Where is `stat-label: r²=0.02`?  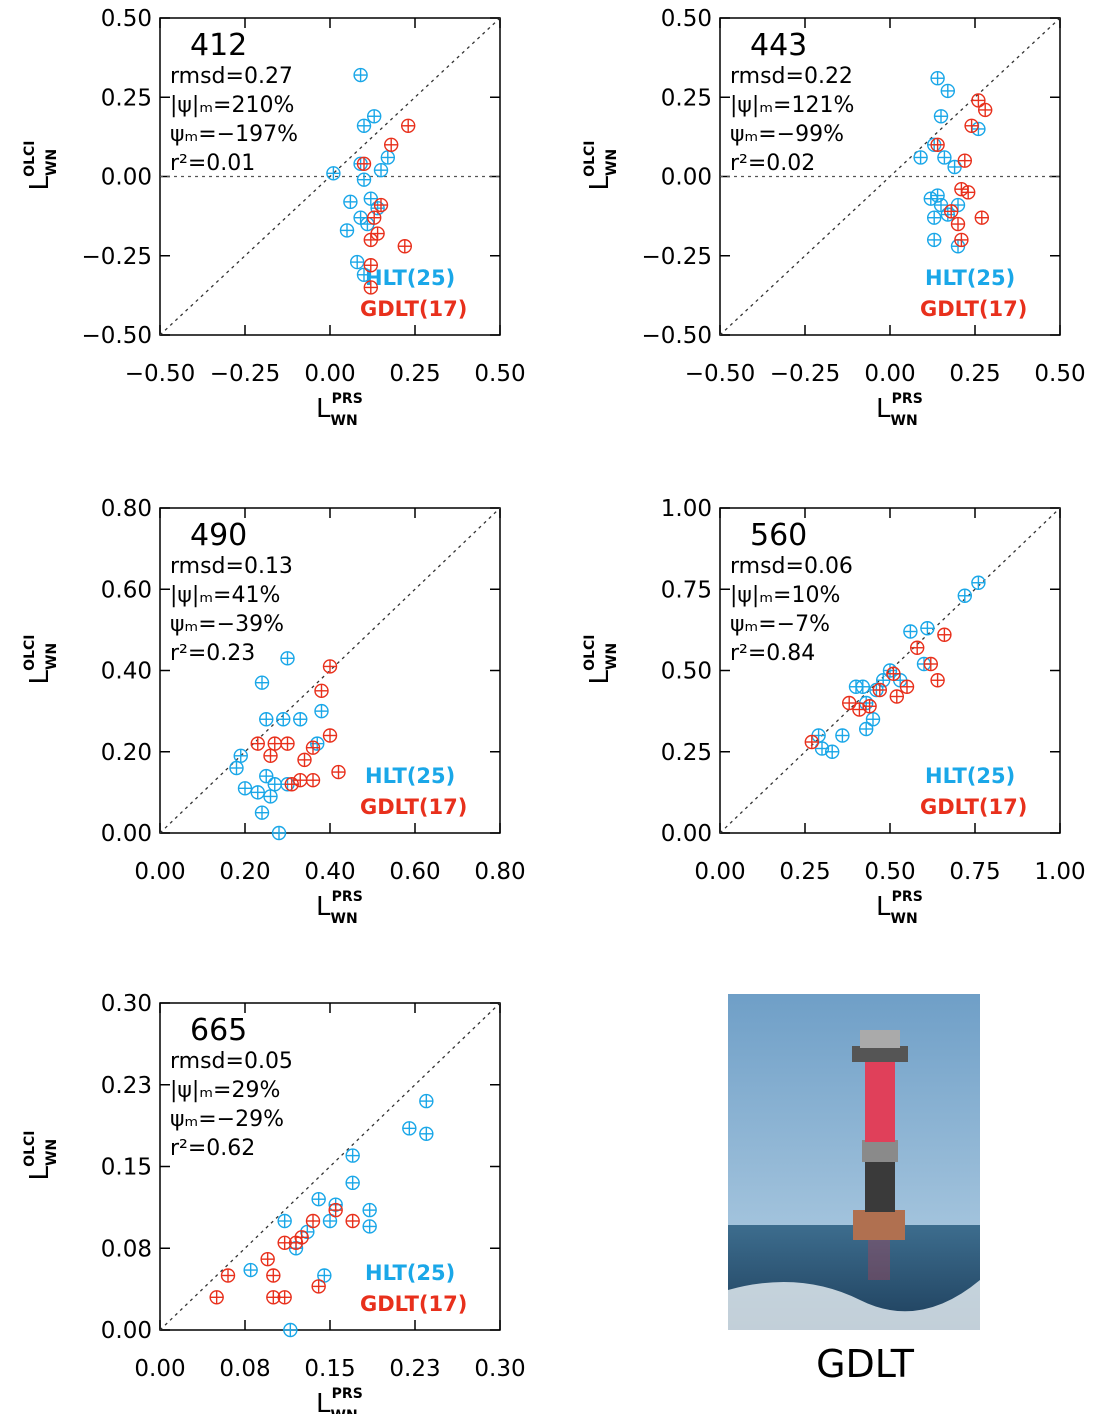 stat-label: r²=0.02 is located at coordinates (772, 163).